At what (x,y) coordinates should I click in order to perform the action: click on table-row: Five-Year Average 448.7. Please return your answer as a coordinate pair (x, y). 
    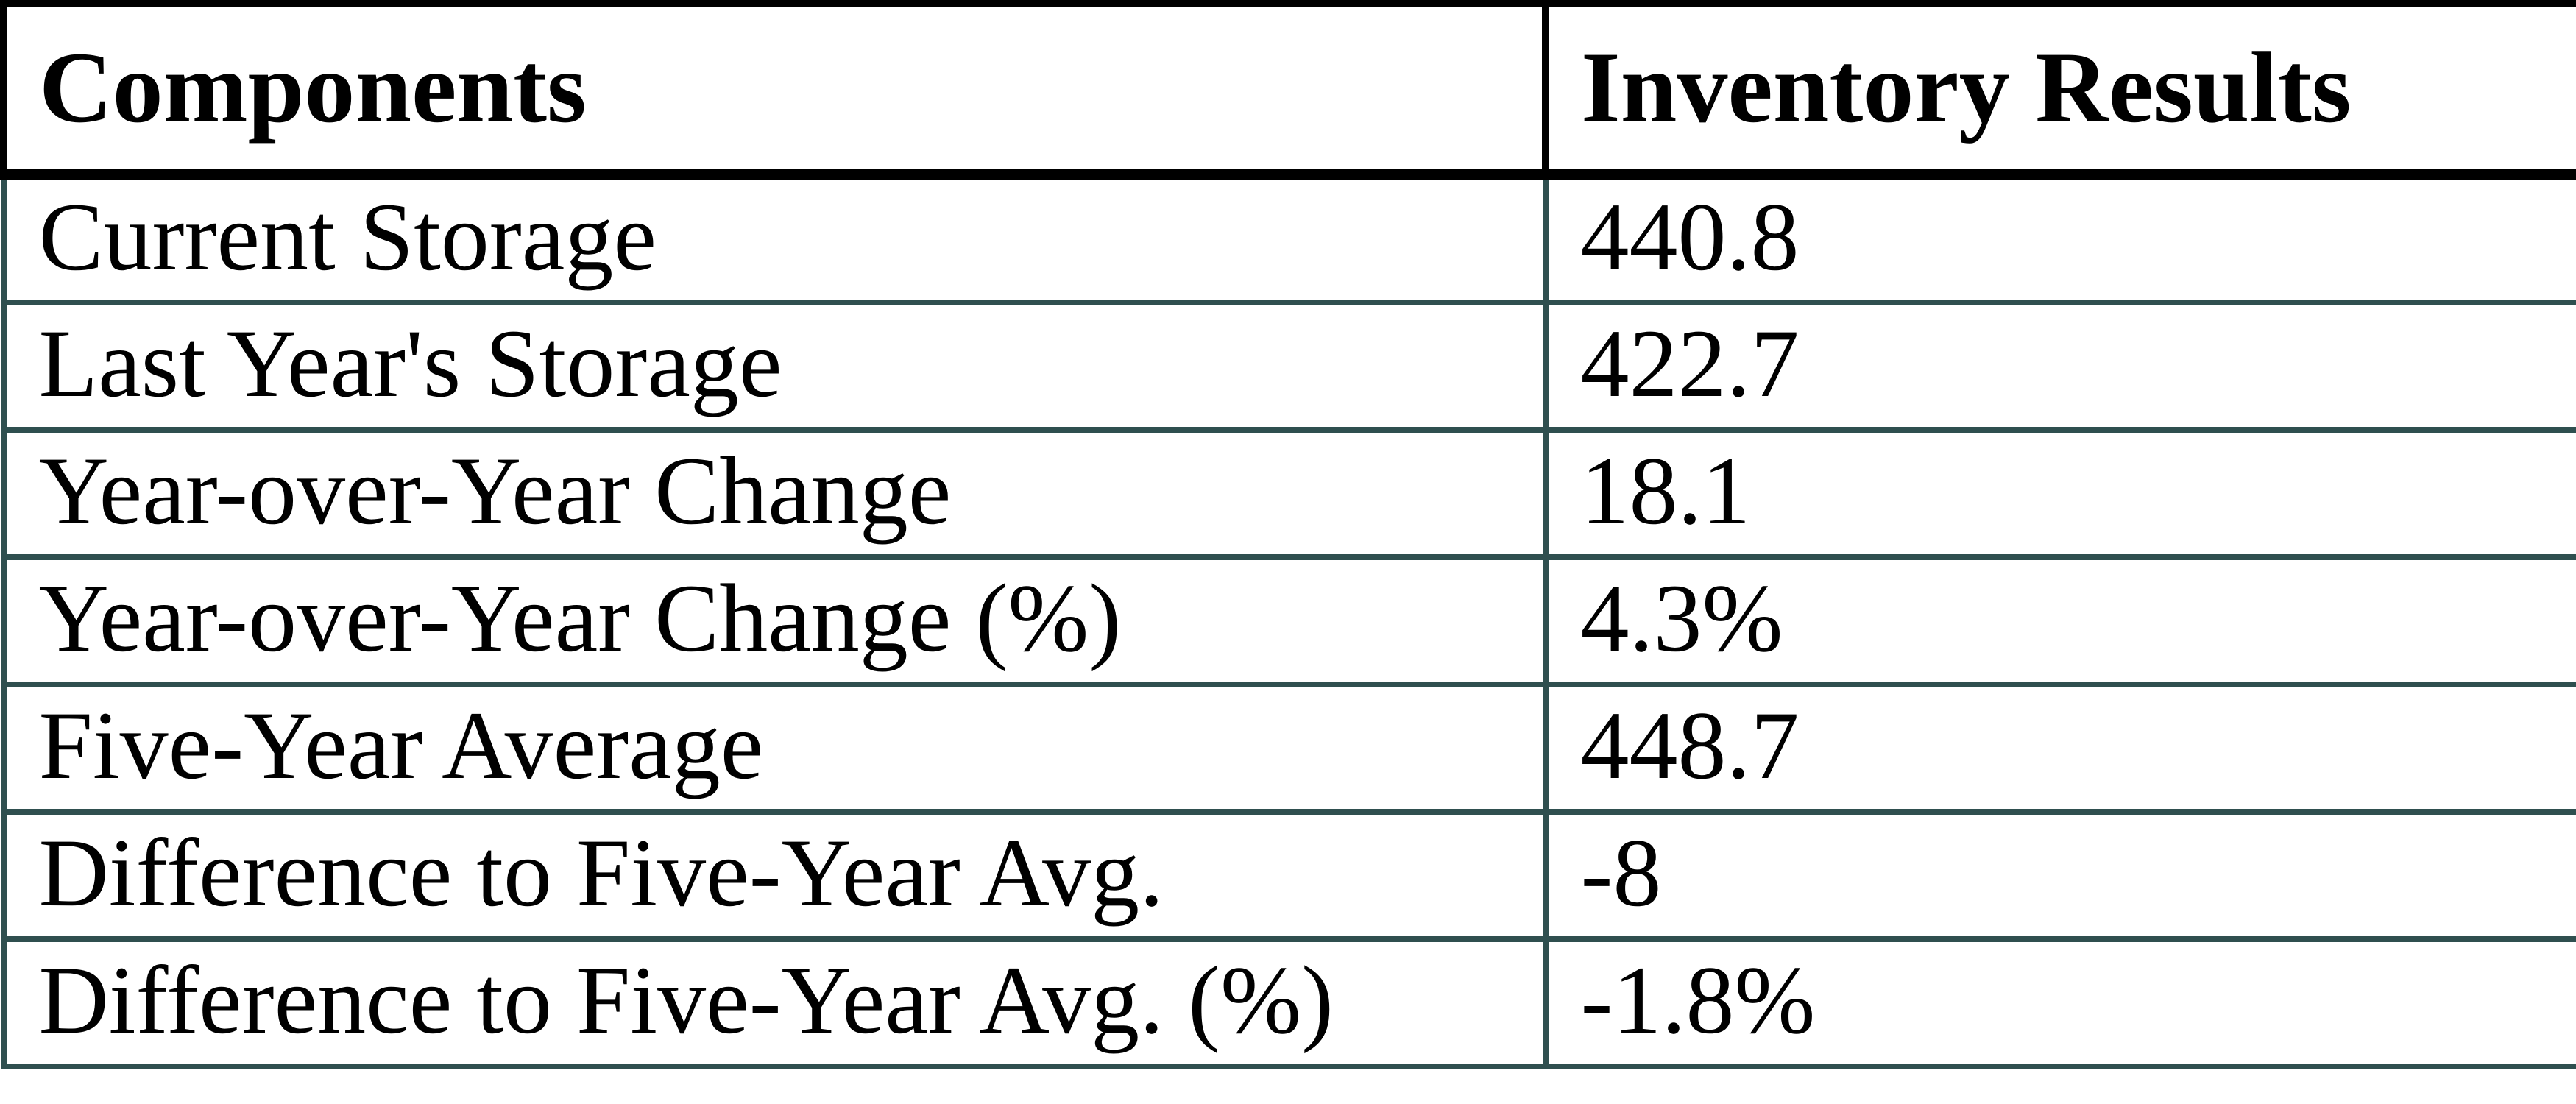
    Looking at the image, I should click on (1288, 748).